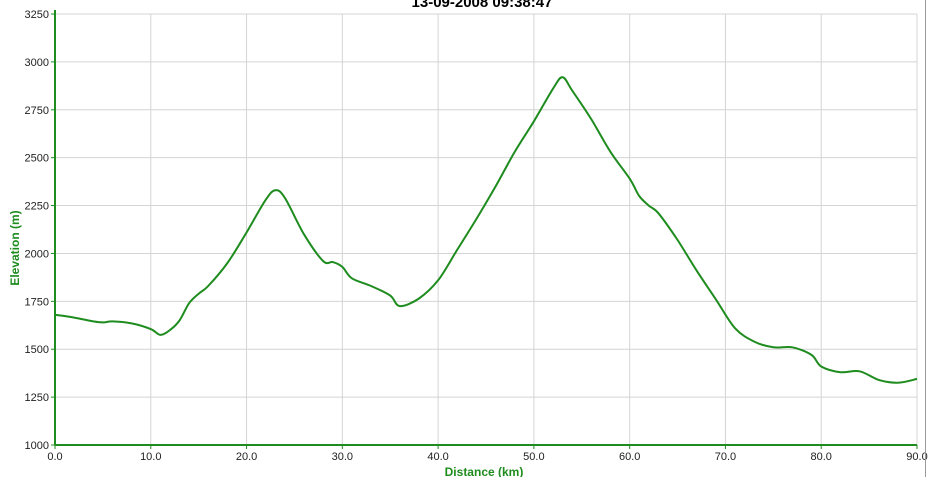 The image size is (931, 482). What do you see at coordinates (482, 5) in the screenshot?
I see `chart-title: 13-09-2008 09:38:47` at bounding box center [482, 5].